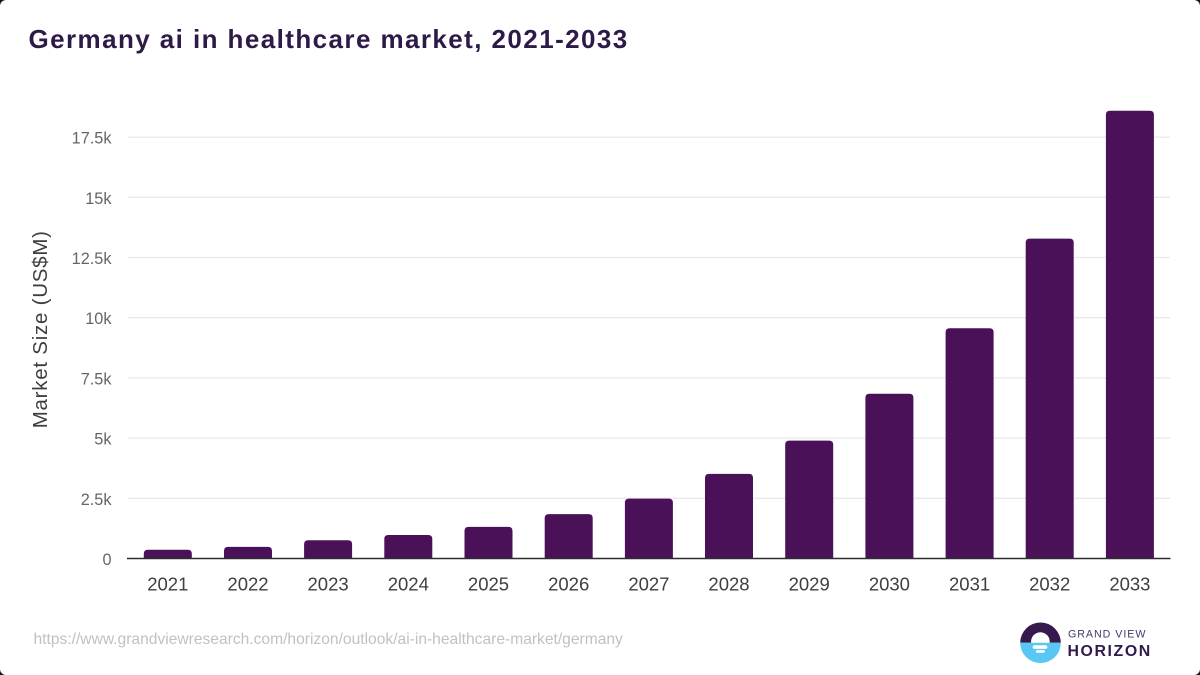 This screenshot has width=1200, height=675. Describe the element at coordinates (1129, 584) in the screenshot. I see `svg-text: 2033` at that location.